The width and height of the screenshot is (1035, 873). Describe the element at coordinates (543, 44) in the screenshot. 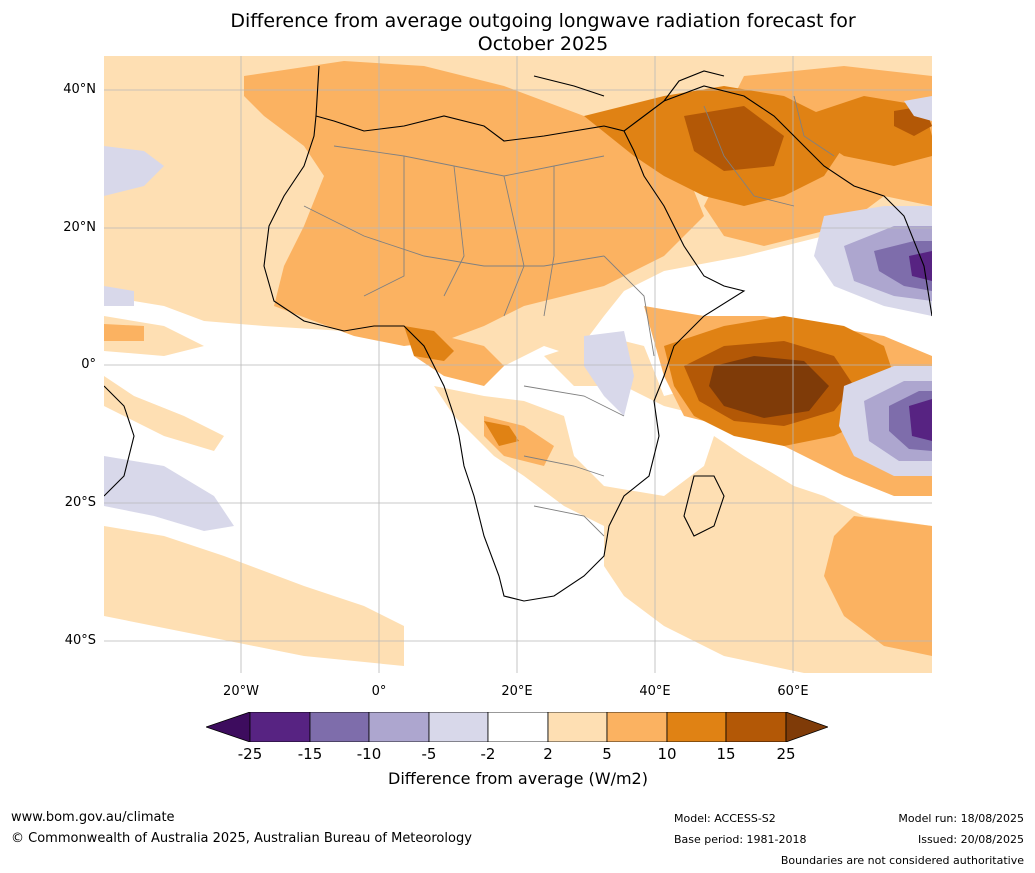

I see `title-line-2: October 2025` at that location.